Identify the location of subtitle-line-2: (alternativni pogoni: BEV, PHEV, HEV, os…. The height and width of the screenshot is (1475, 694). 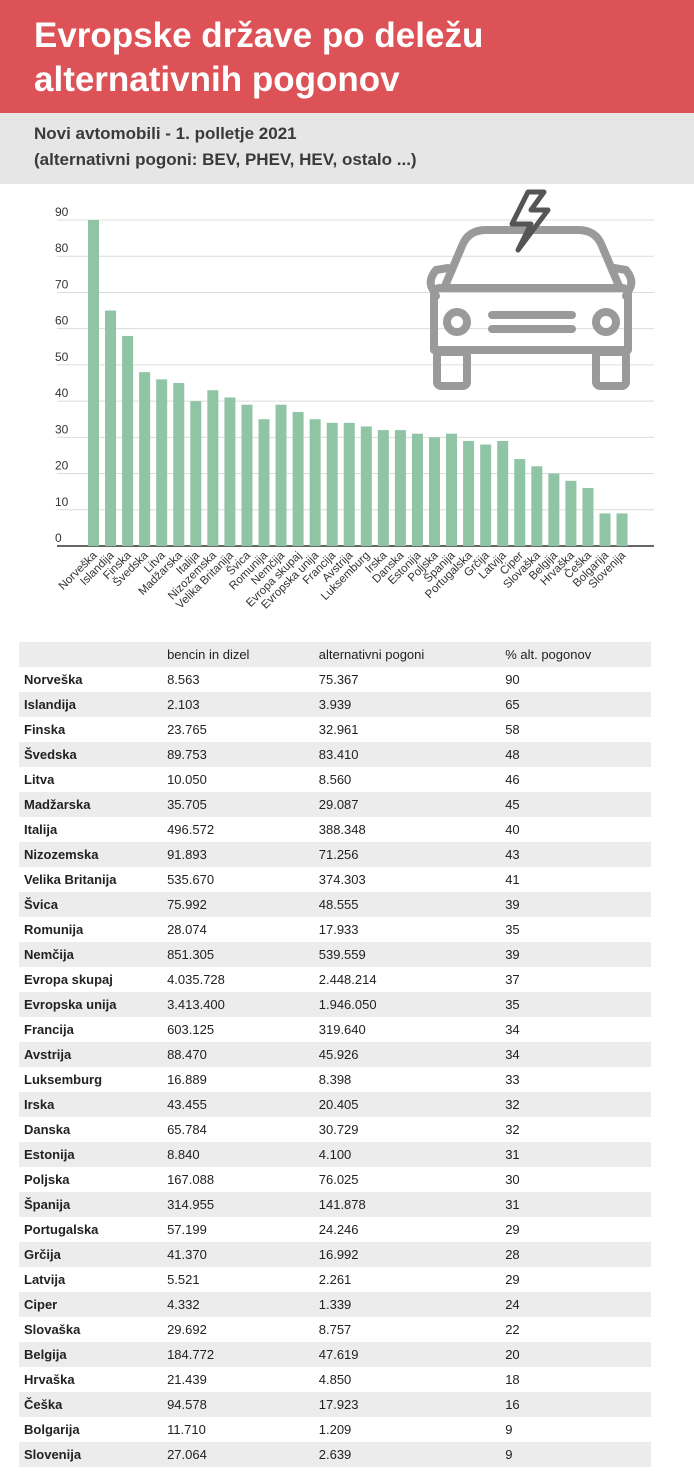
(225, 159).